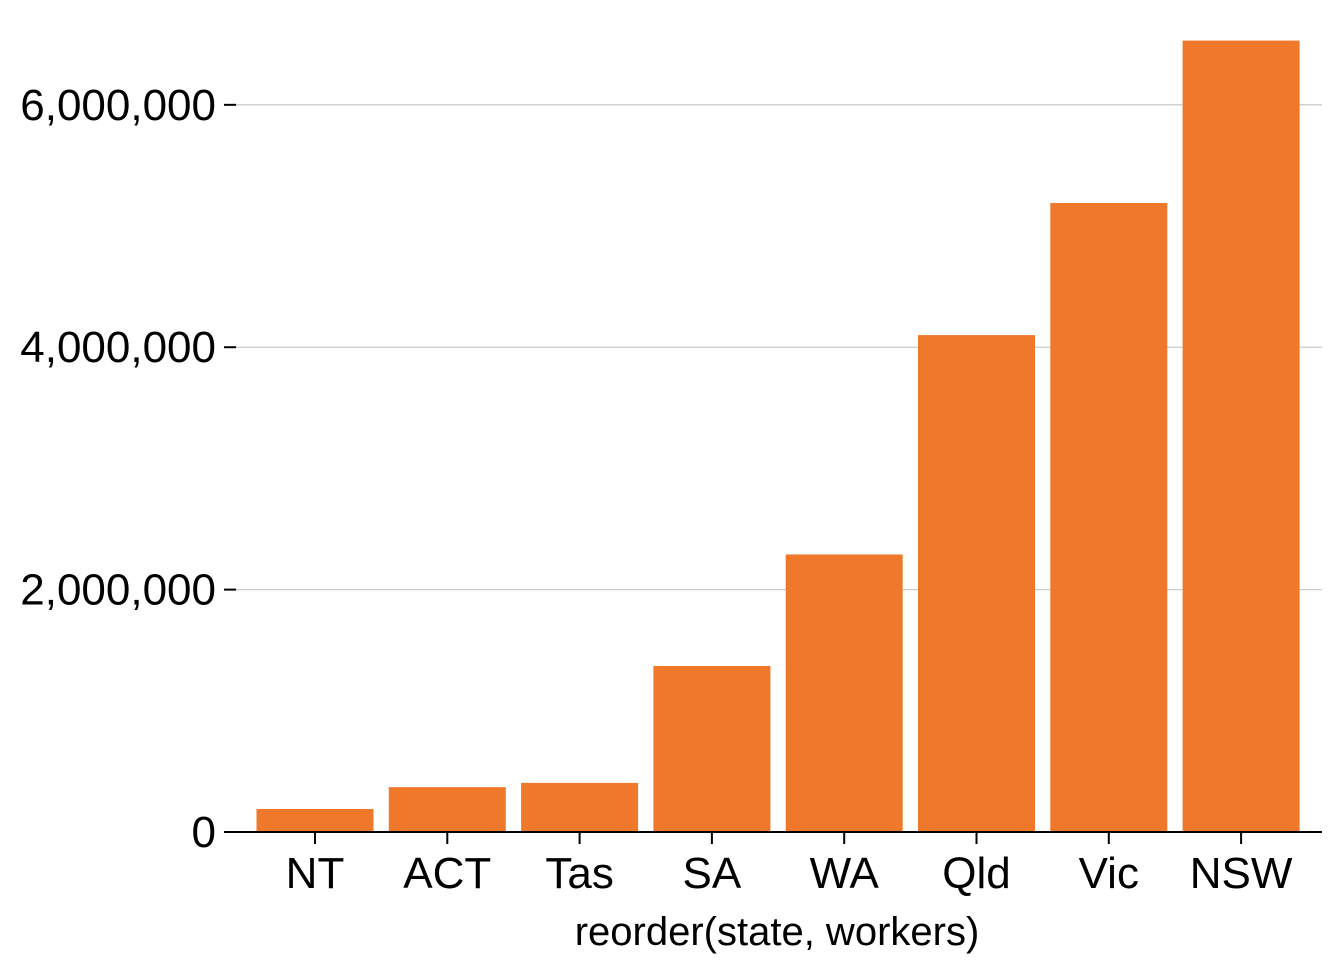  I want to click on x-tick-label-qld: Qld, so click(976, 873).